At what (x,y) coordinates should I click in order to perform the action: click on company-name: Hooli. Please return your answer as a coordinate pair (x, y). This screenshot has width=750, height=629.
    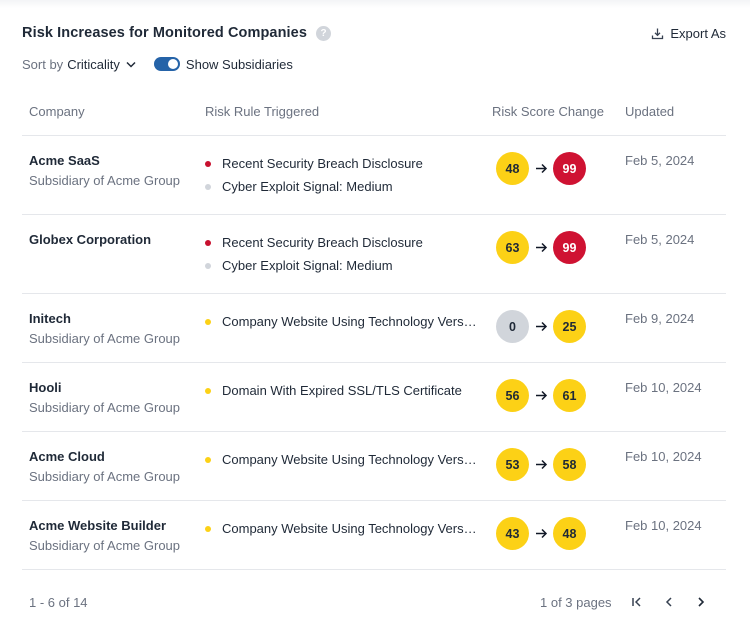
    Looking at the image, I should click on (45, 387).